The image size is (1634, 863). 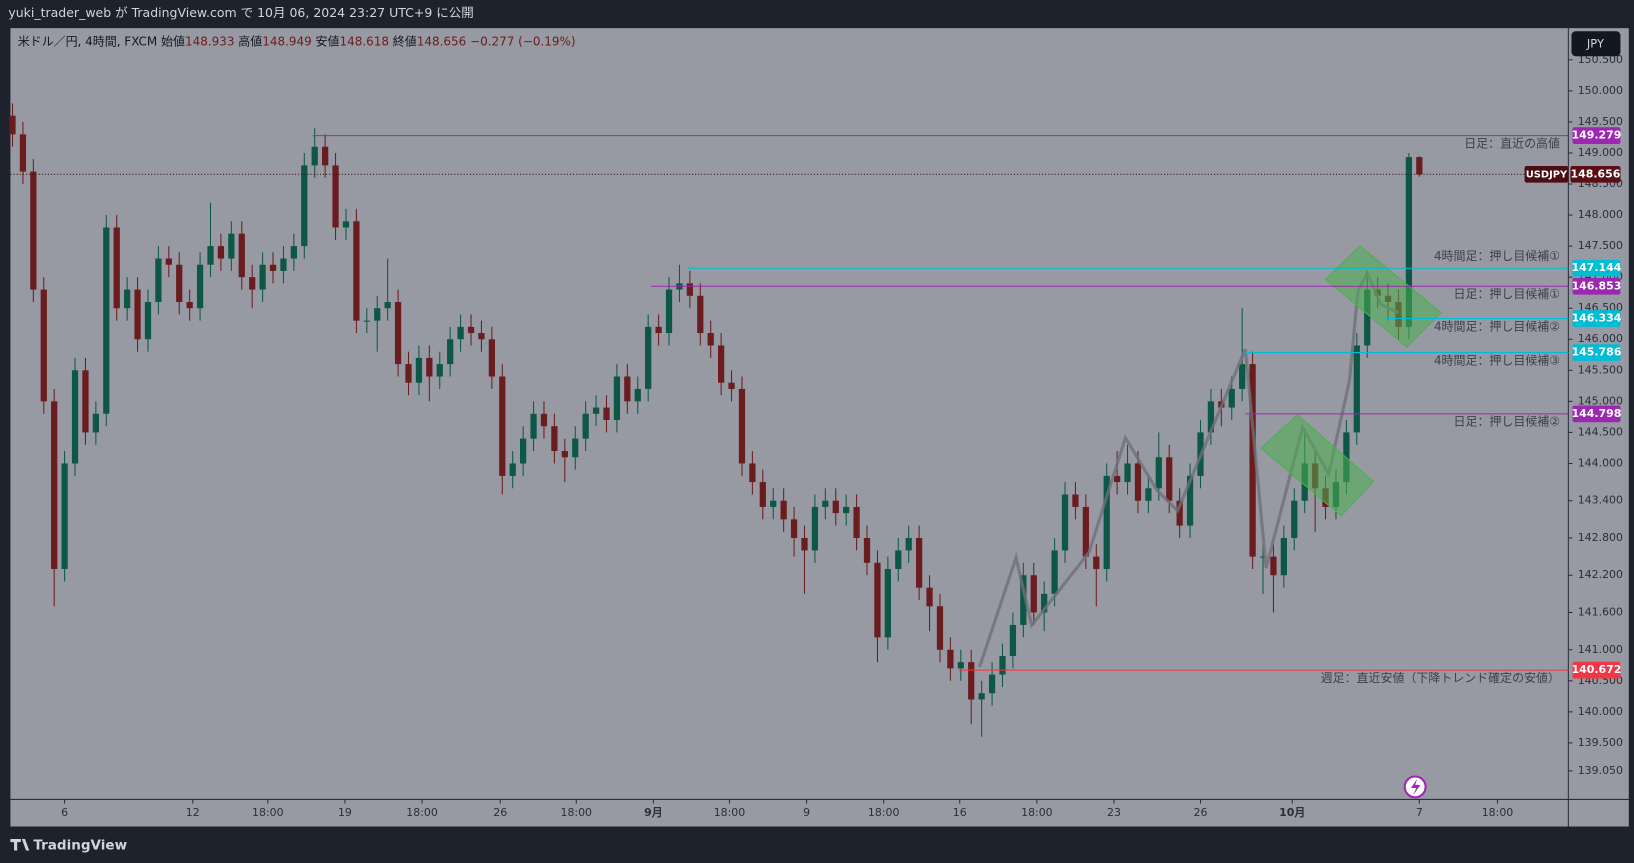 What do you see at coordinates (193, 812) in the screenshot?
I see `x-tick-label: 12` at bounding box center [193, 812].